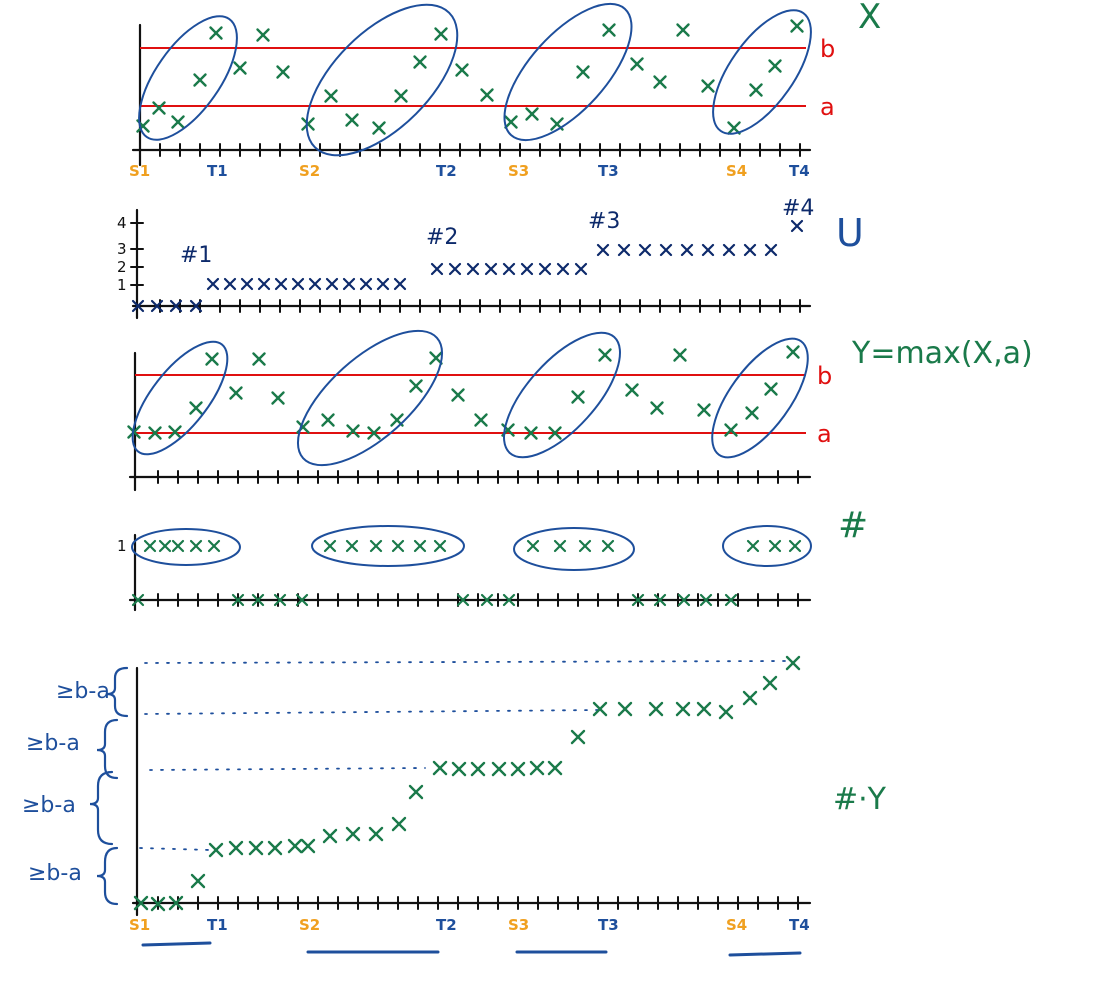 This screenshot has height=1000, width=1094. I want to click on panel-y: b a Y=max(X,a), so click(580, 410).